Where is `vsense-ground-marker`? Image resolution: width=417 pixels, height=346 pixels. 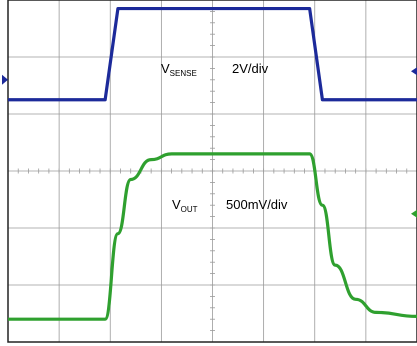
vsense-ground-marker is located at coordinates (5, 79).